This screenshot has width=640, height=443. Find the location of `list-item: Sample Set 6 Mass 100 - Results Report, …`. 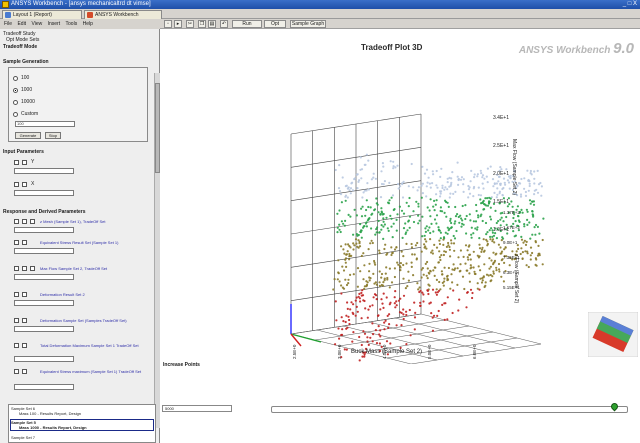

list-item: Sample Set 6 Mass 100 - Results Report, … is located at coordinates (46, 411).